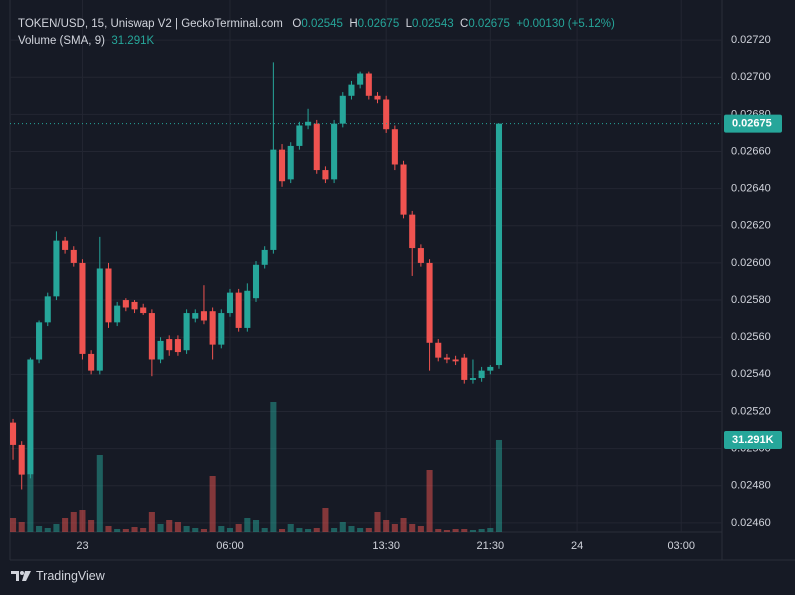 The image size is (795, 595). I want to click on ohlc-value: 0.02545, so click(322, 24).